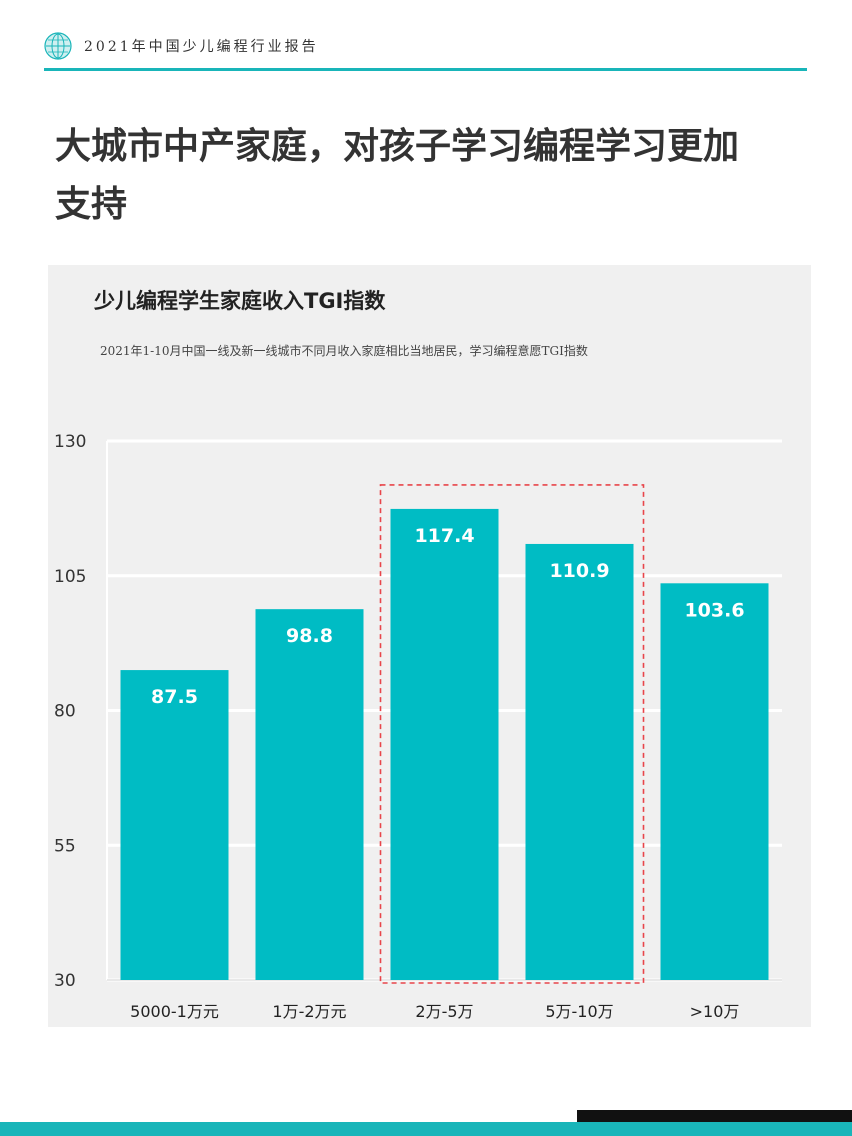 The image size is (852, 1136). What do you see at coordinates (425, 69) in the screenshot?
I see `header-divider` at bounding box center [425, 69].